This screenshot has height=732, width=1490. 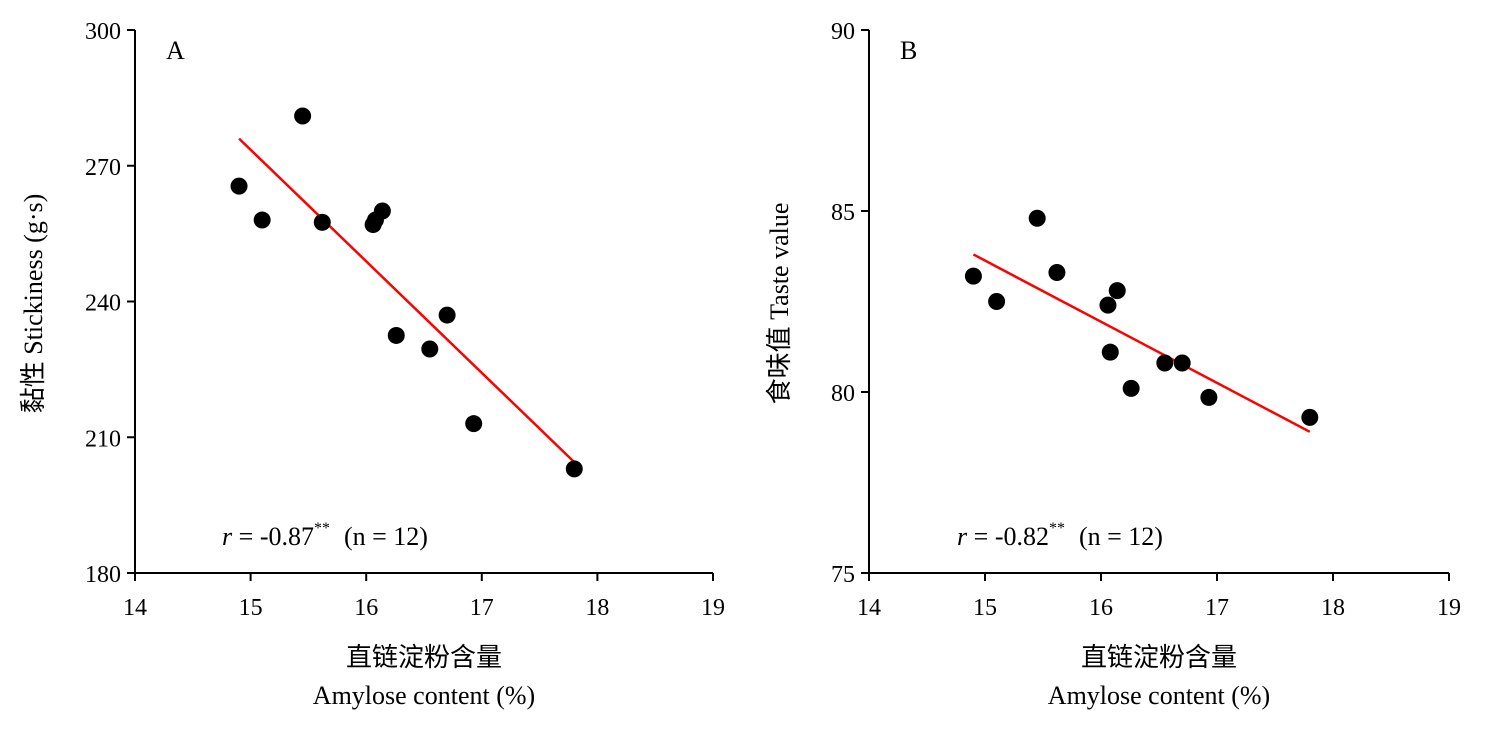 What do you see at coordinates (843, 32) in the screenshot?
I see `y-tick-label: 90` at bounding box center [843, 32].